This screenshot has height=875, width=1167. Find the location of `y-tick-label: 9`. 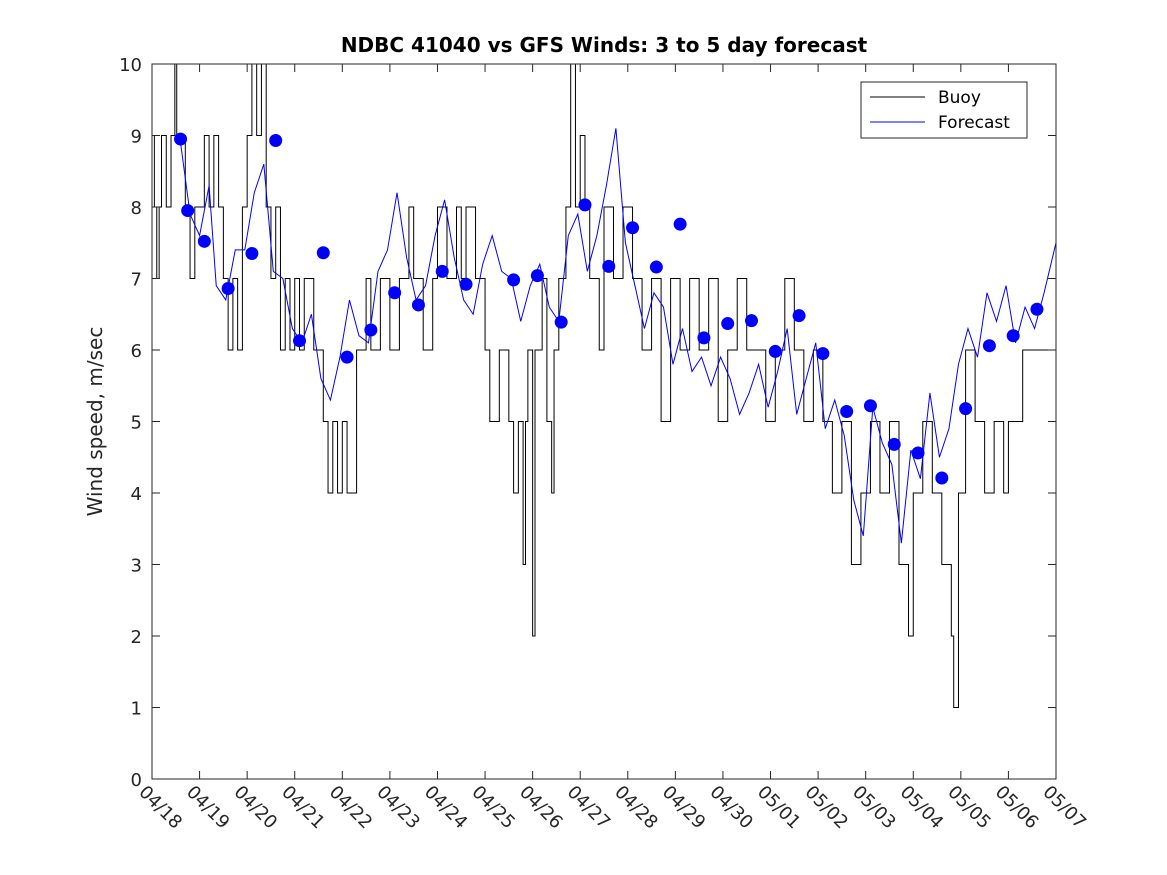

y-tick-label: 9 is located at coordinates (136, 137).